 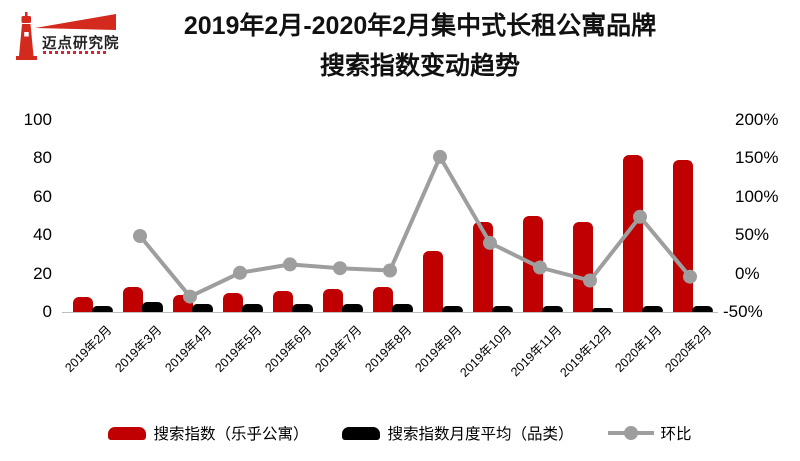 What do you see at coordinates (586, 351) in the screenshot?
I see `x-axis-label: 2019年12月` at bounding box center [586, 351].